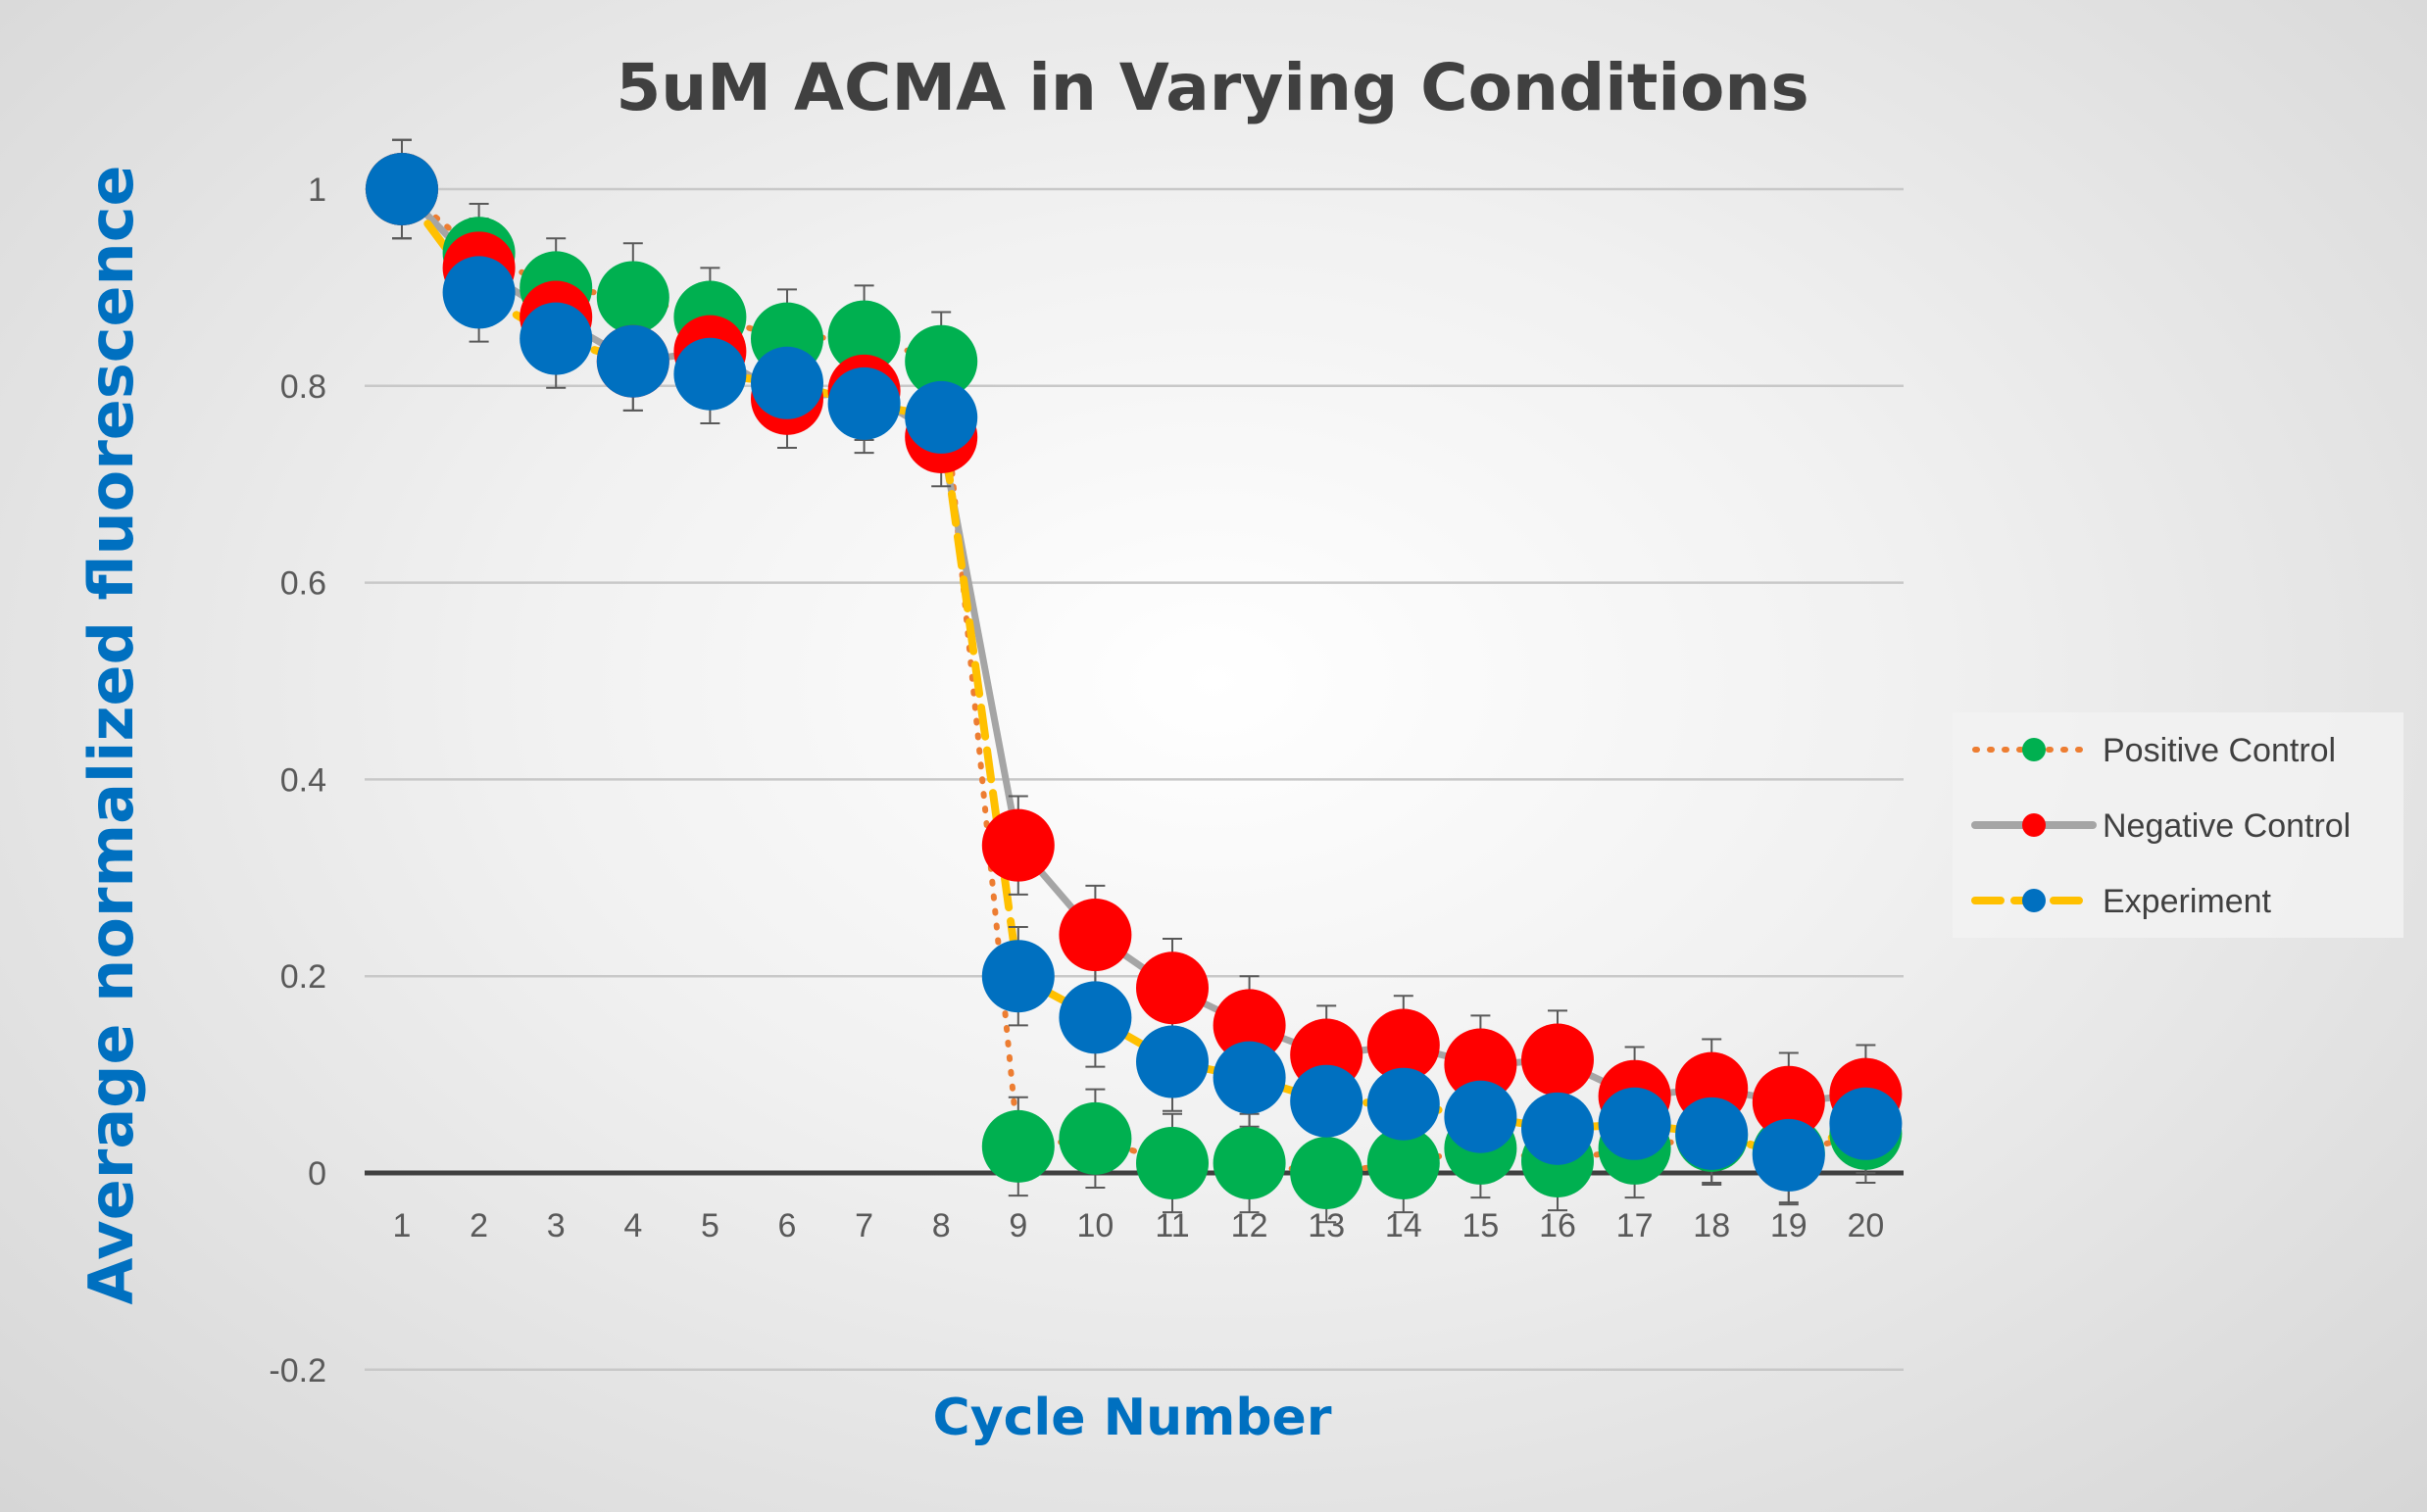 This screenshot has width=2427, height=1512. Describe the element at coordinates (479, 1225) in the screenshot. I see `x-tick-label: 2` at that location.